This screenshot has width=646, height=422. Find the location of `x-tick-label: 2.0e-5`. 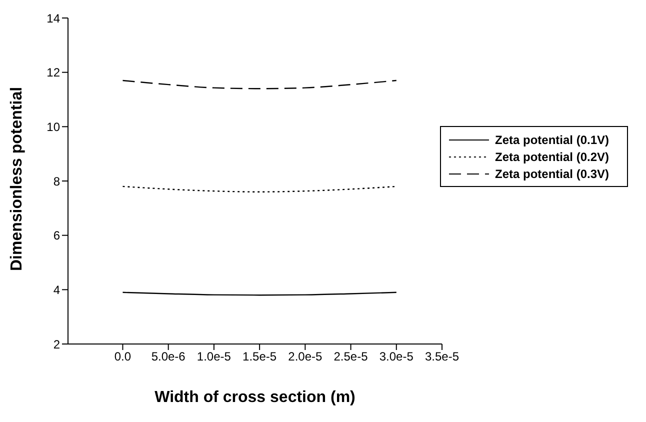

x-tick-label: 2.0e-5 is located at coordinates (305, 357).